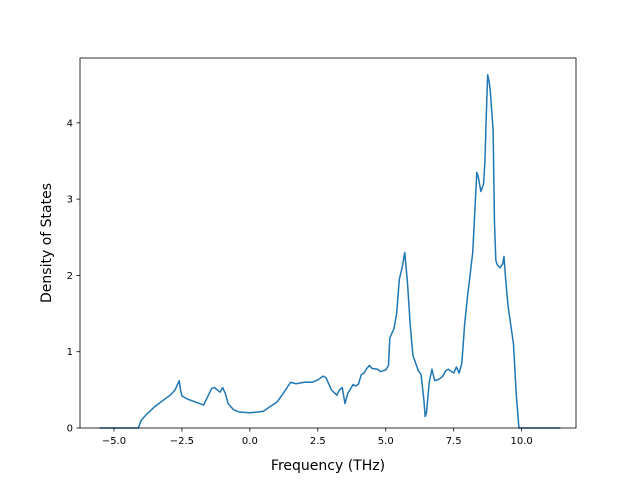 This screenshot has width=640, height=485. Describe the element at coordinates (386, 441) in the screenshot. I see `x-tick-label: 5.0` at that location.